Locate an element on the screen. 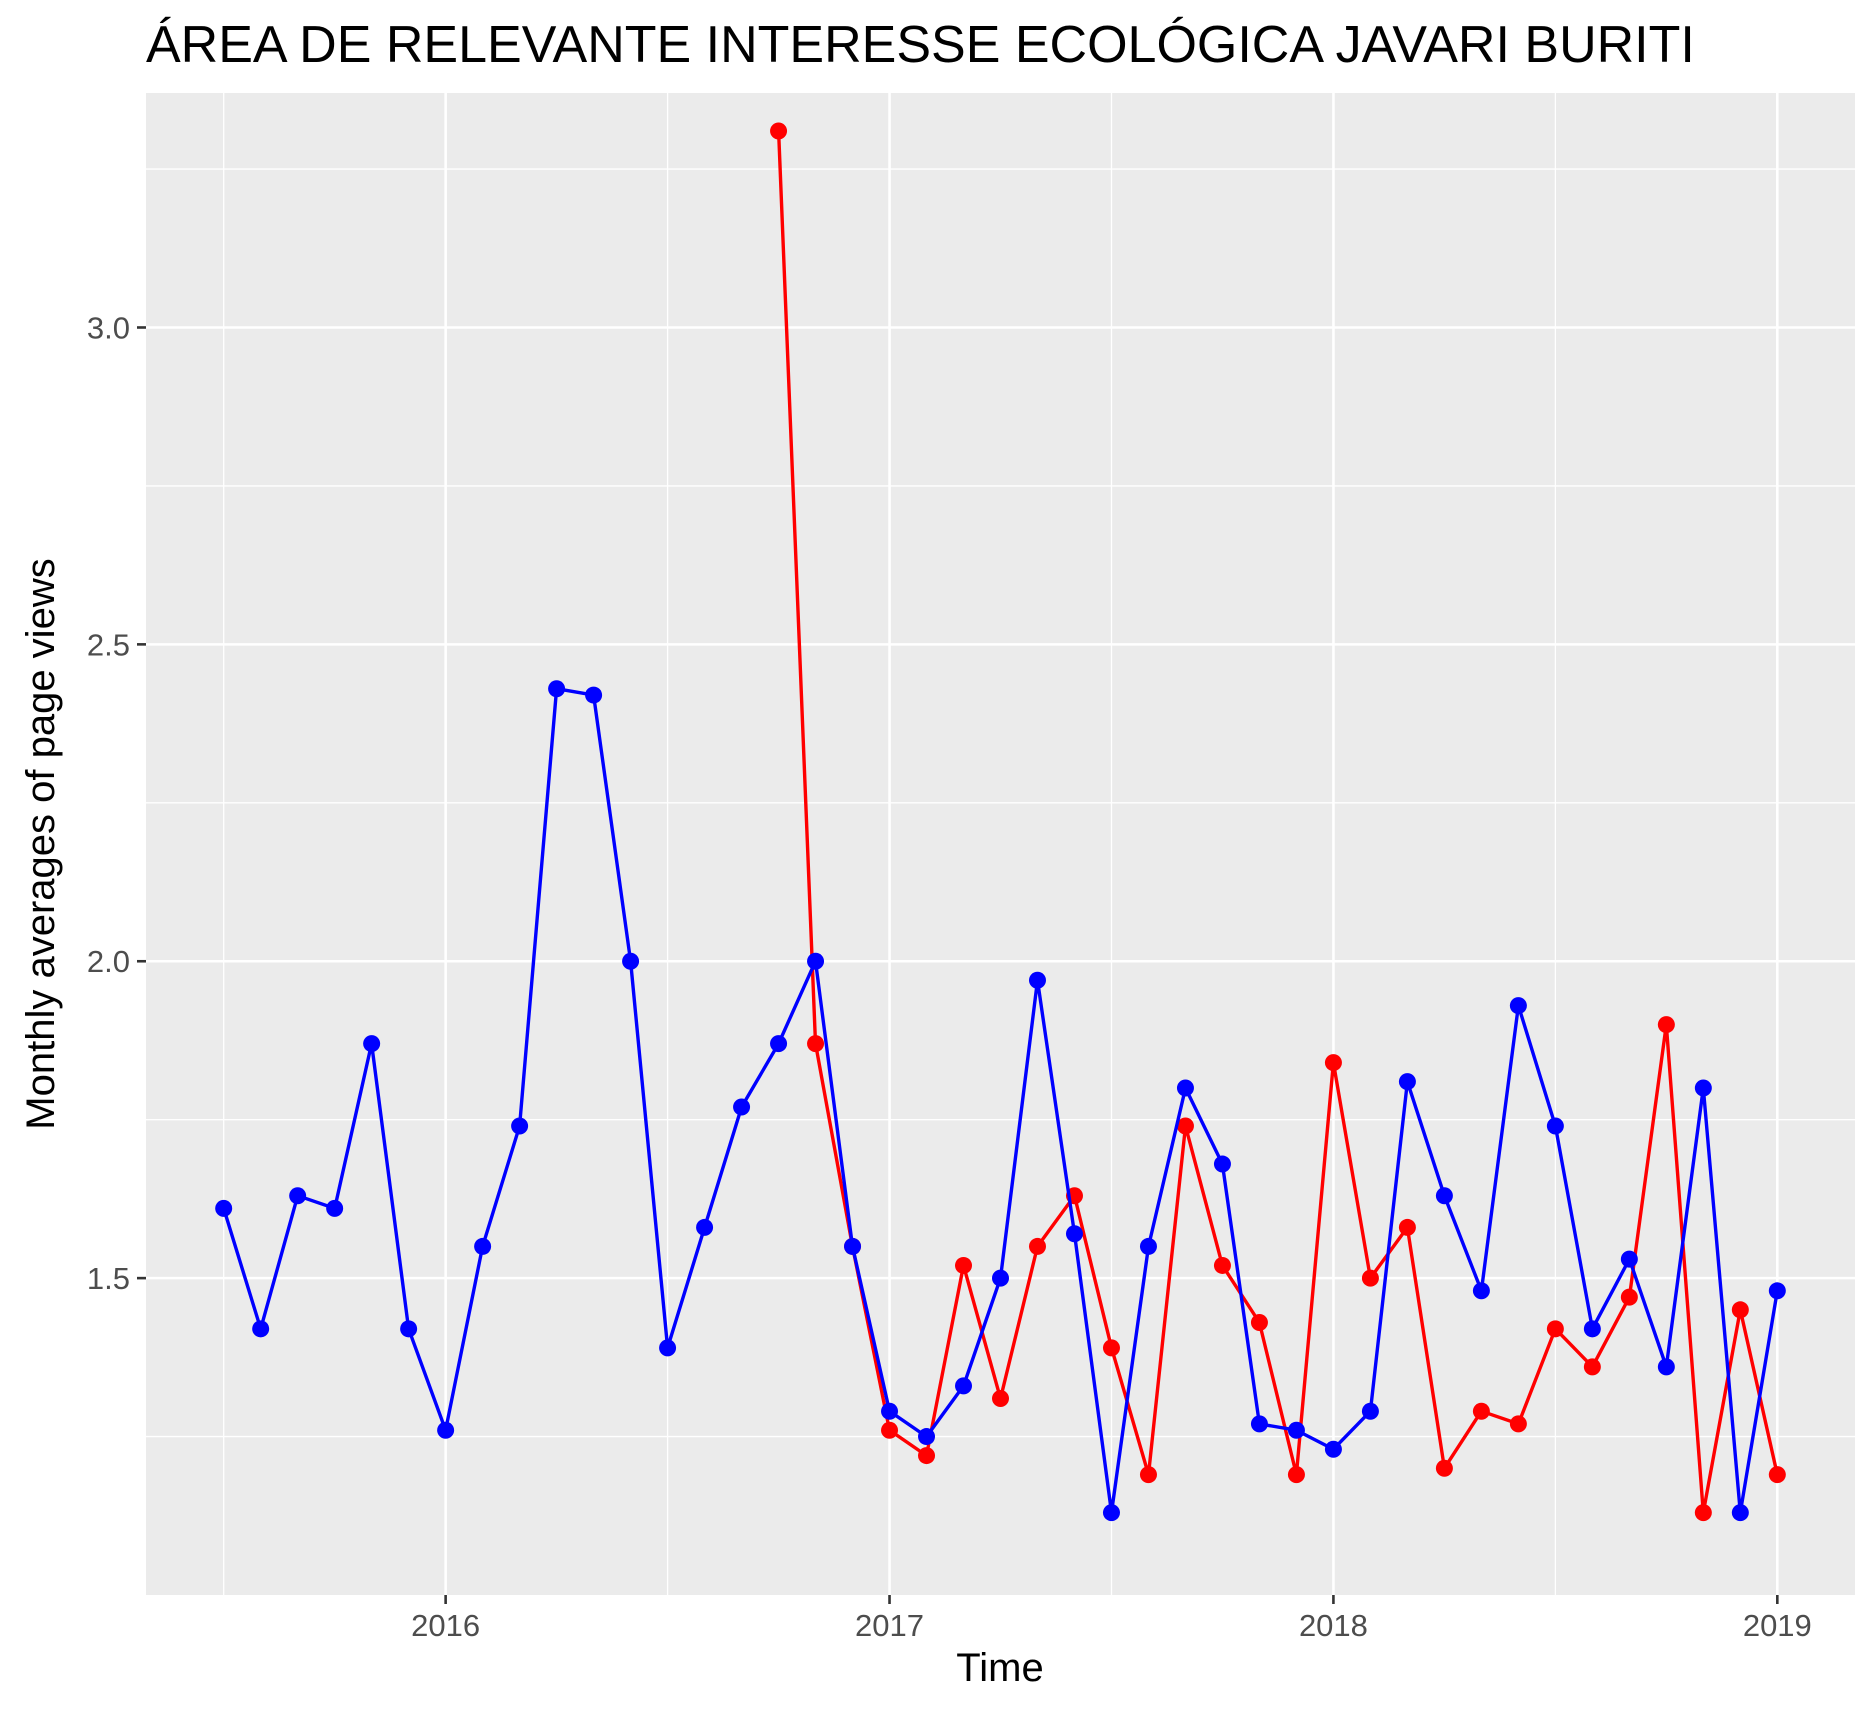 The height and width of the screenshot is (1721, 1871). y-tick-label-1: 2.0 is located at coordinates (108, 961).